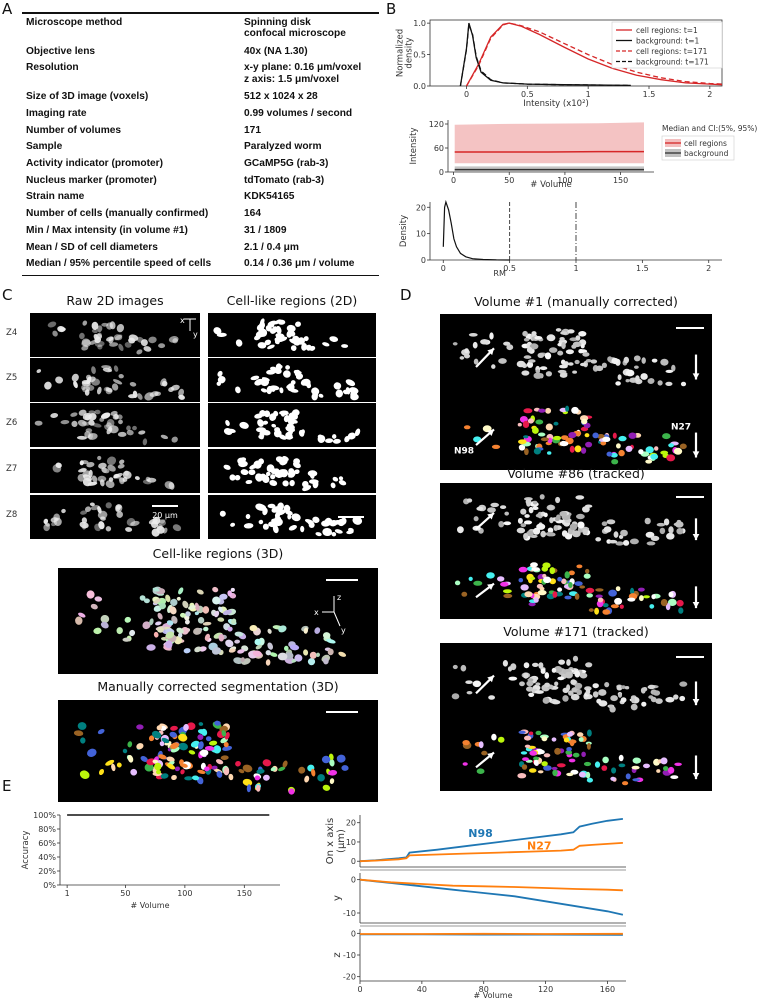 The width and height of the screenshot is (758, 1000). What do you see at coordinates (681, 427) in the screenshot?
I see `n27-label: N27` at bounding box center [681, 427].